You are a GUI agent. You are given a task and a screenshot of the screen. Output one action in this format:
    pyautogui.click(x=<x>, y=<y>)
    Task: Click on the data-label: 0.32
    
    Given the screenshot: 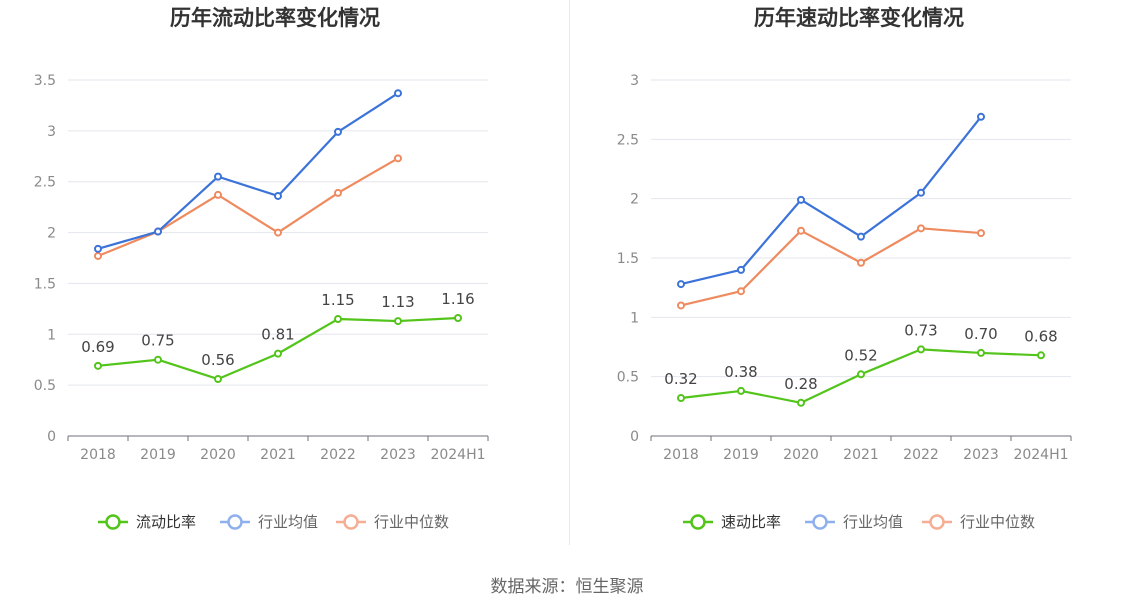 What is the action you would take?
    pyautogui.click(x=680, y=379)
    